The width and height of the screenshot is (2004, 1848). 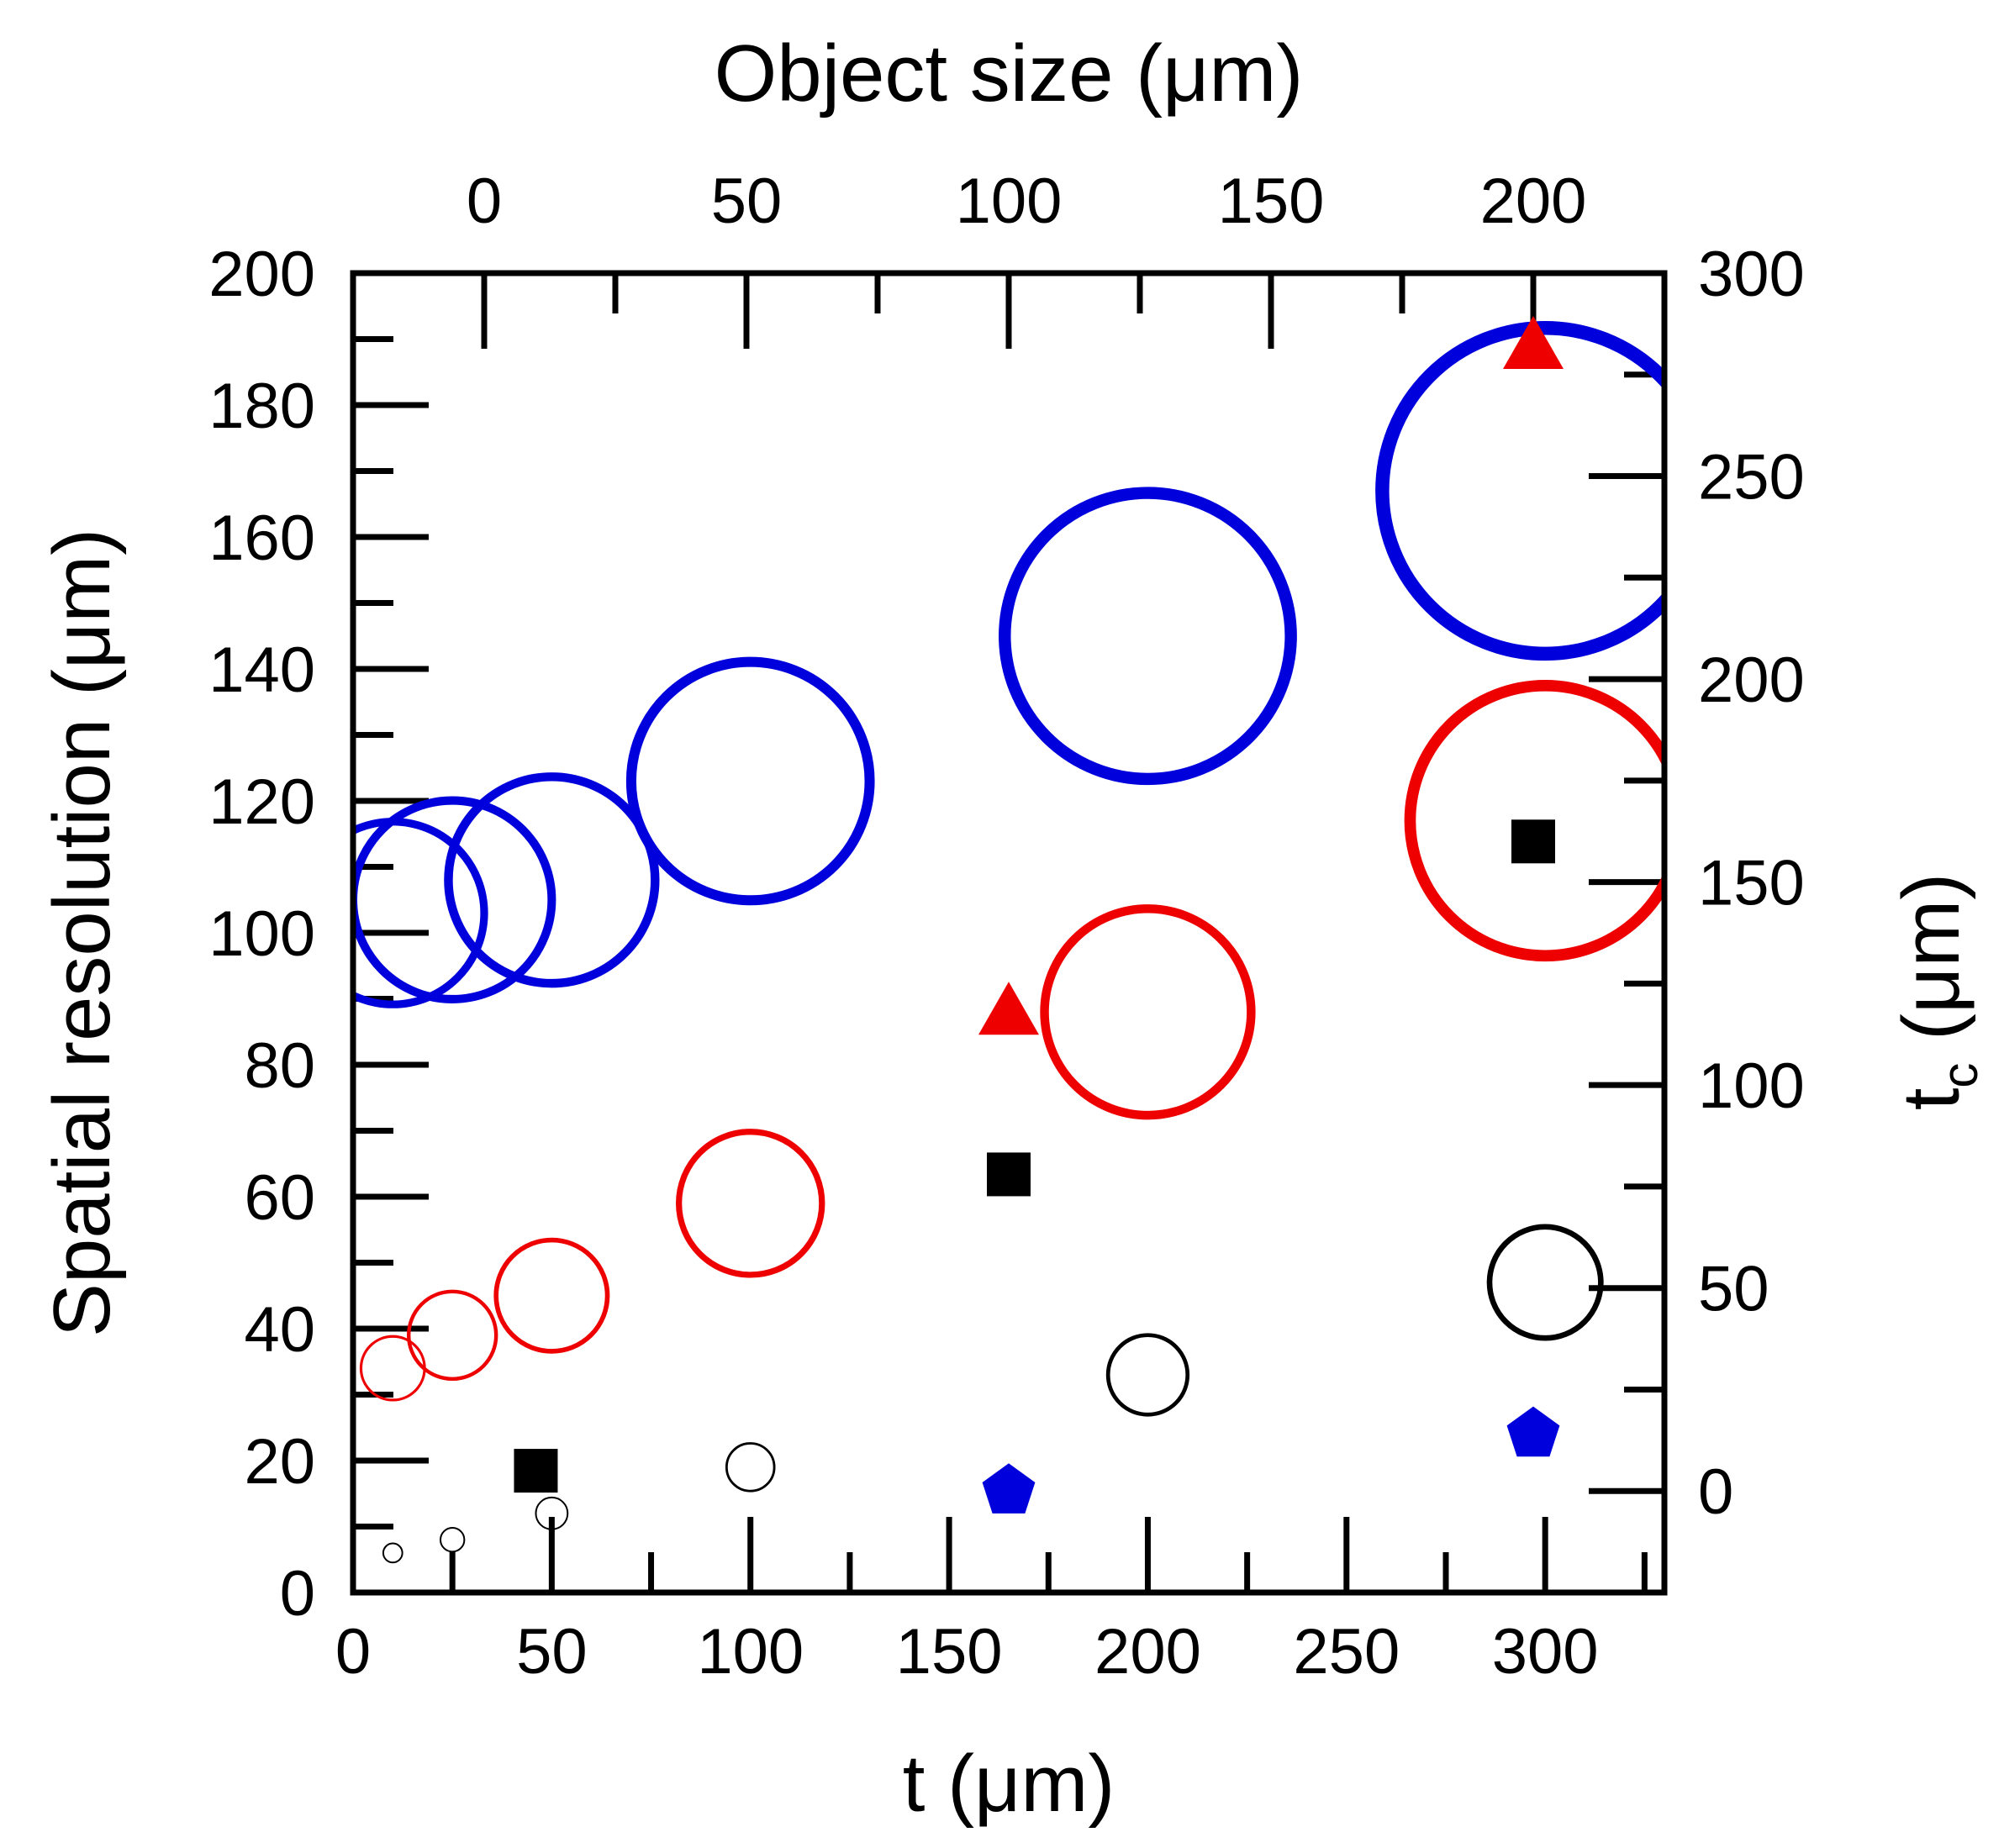 What do you see at coordinates (1751, 477) in the screenshot?
I see `right-tick-label: 250` at bounding box center [1751, 477].